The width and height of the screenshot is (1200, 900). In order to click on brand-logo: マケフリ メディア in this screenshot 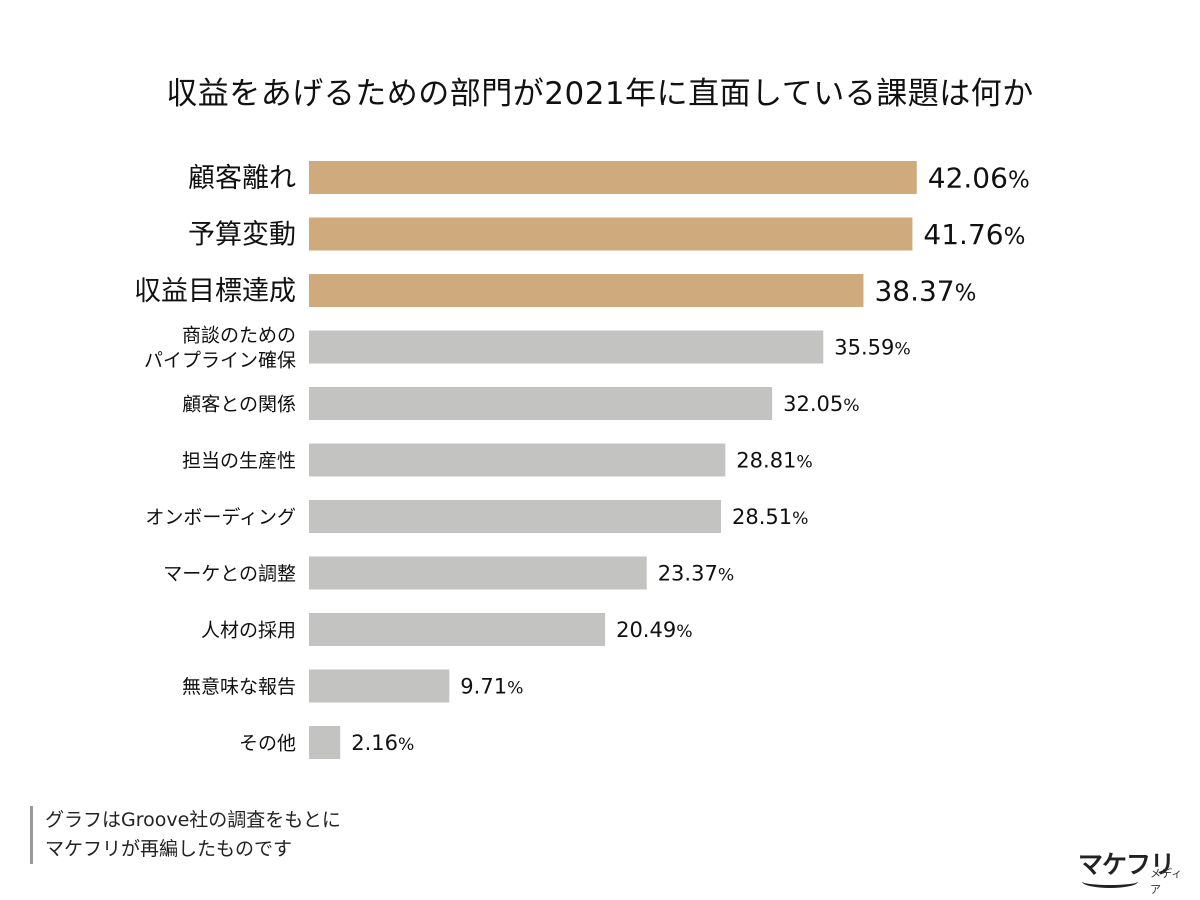, I will do `click(1133, 870)`.